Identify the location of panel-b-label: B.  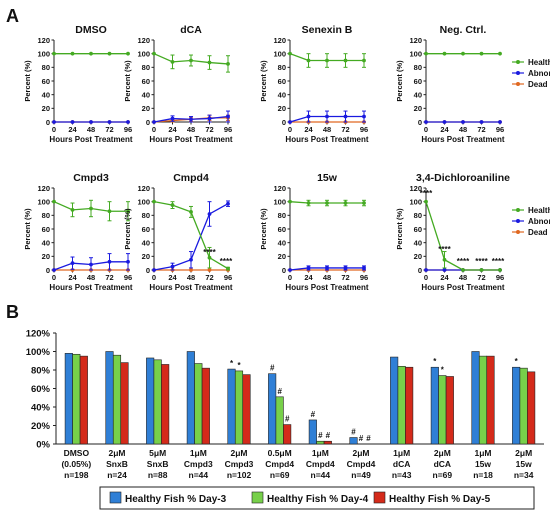
(12, 312).